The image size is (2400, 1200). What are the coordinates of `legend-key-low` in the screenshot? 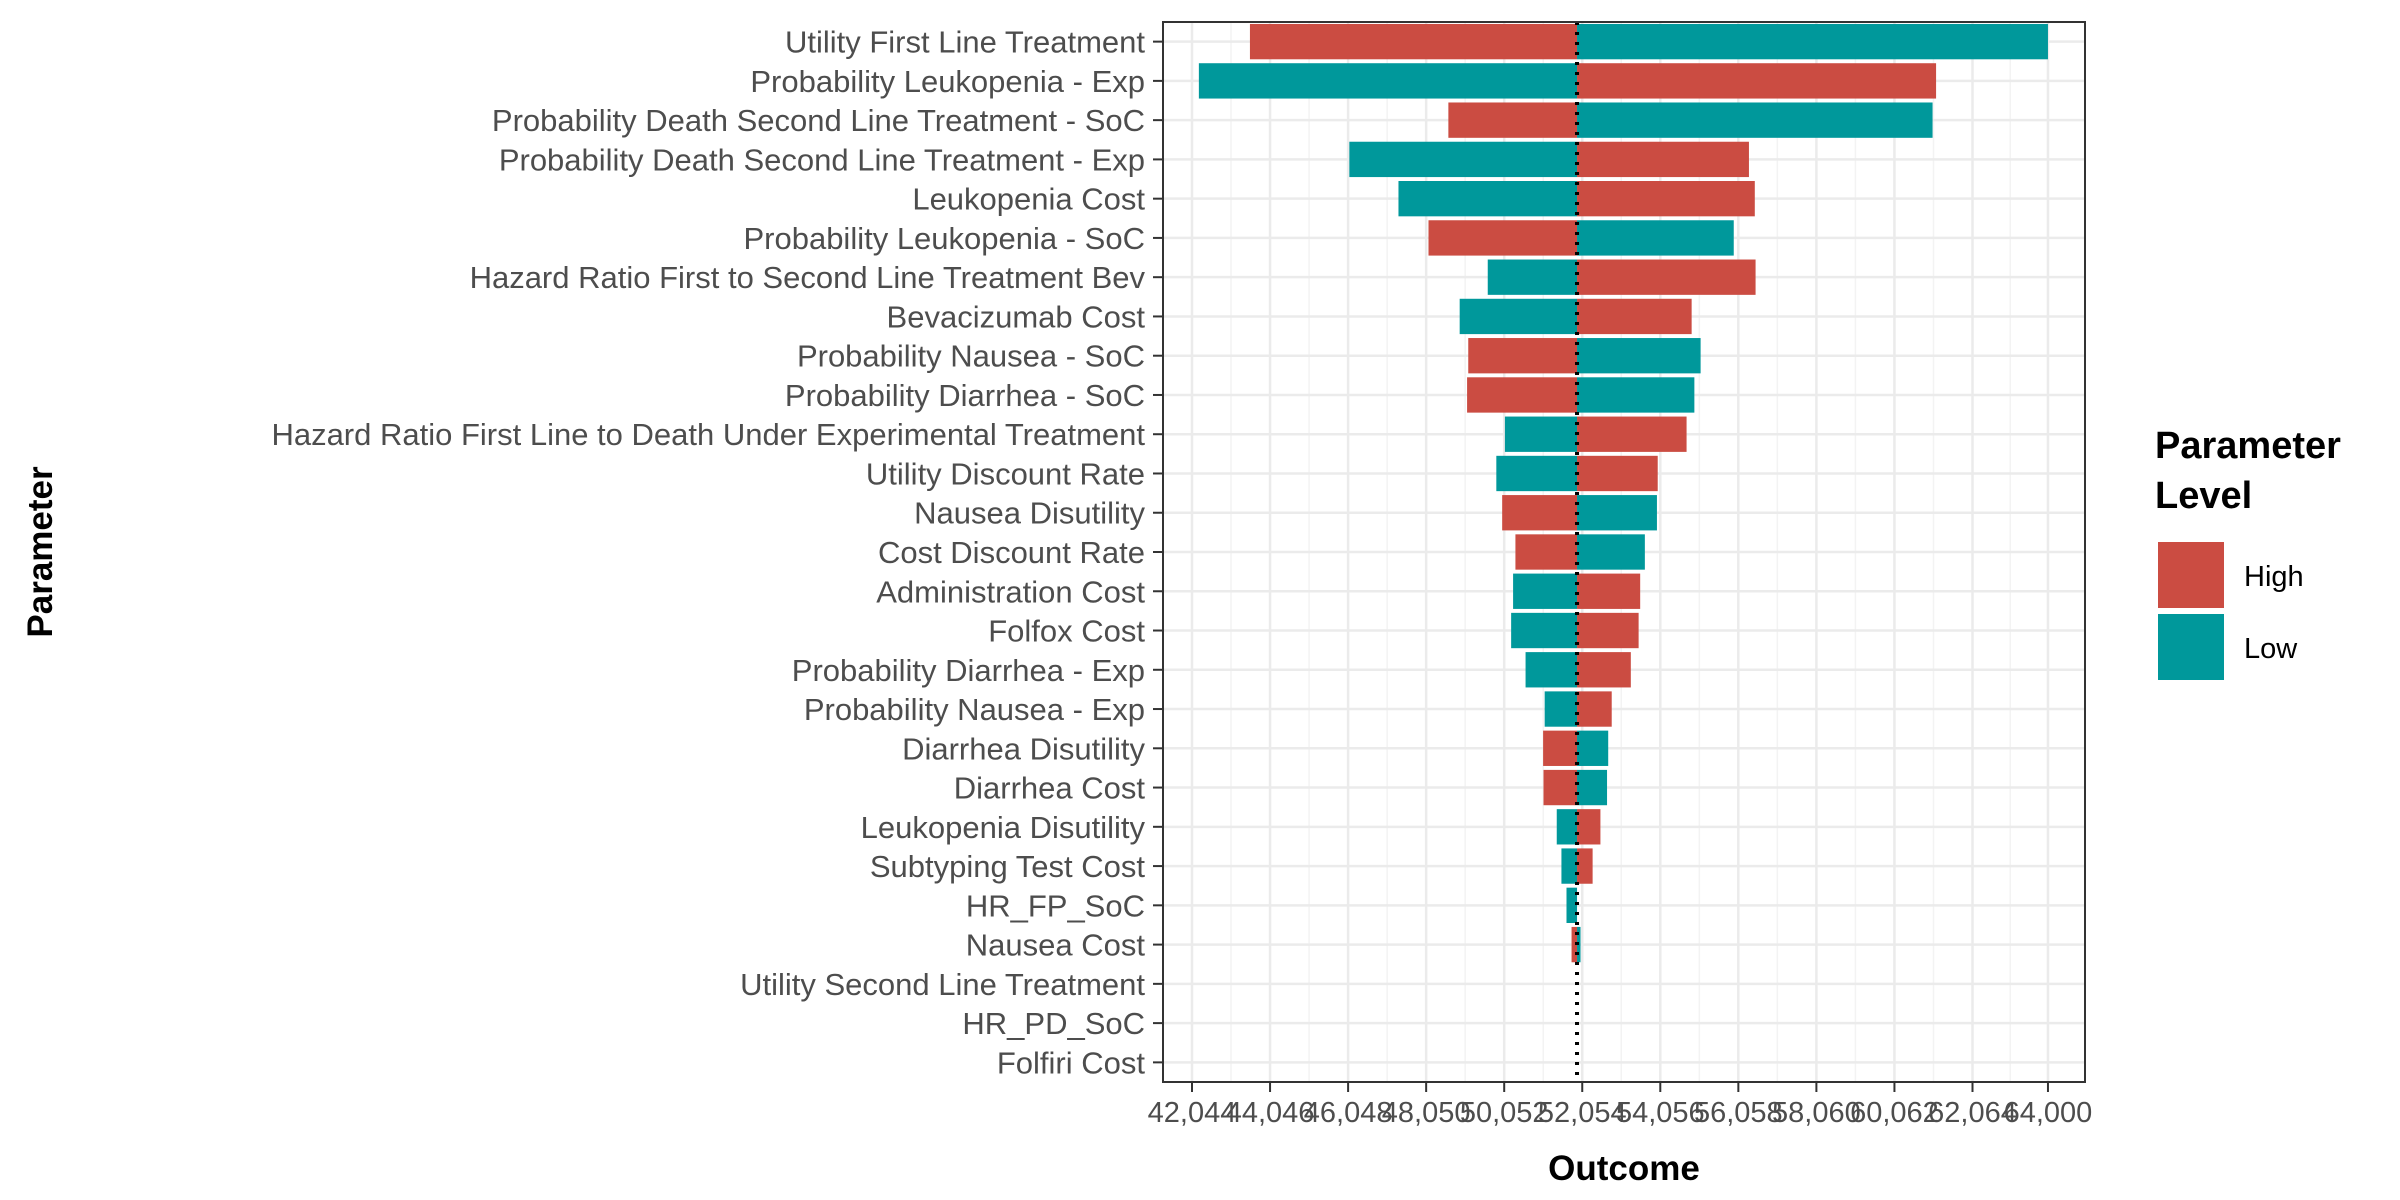 It's located at (2191, 647).